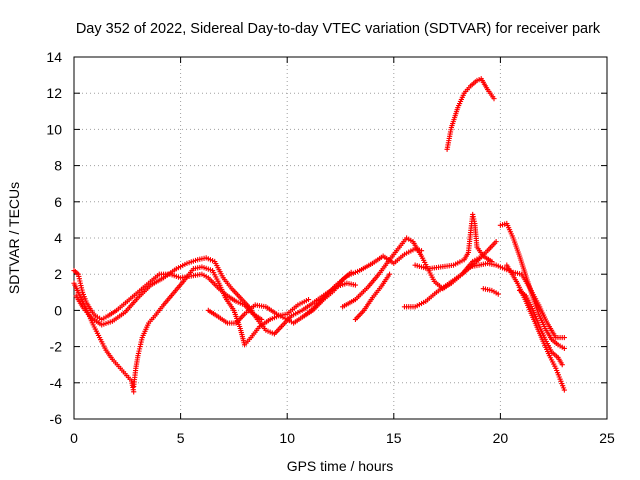  I want to click on y-tick-label: -6, so click(56, 419).